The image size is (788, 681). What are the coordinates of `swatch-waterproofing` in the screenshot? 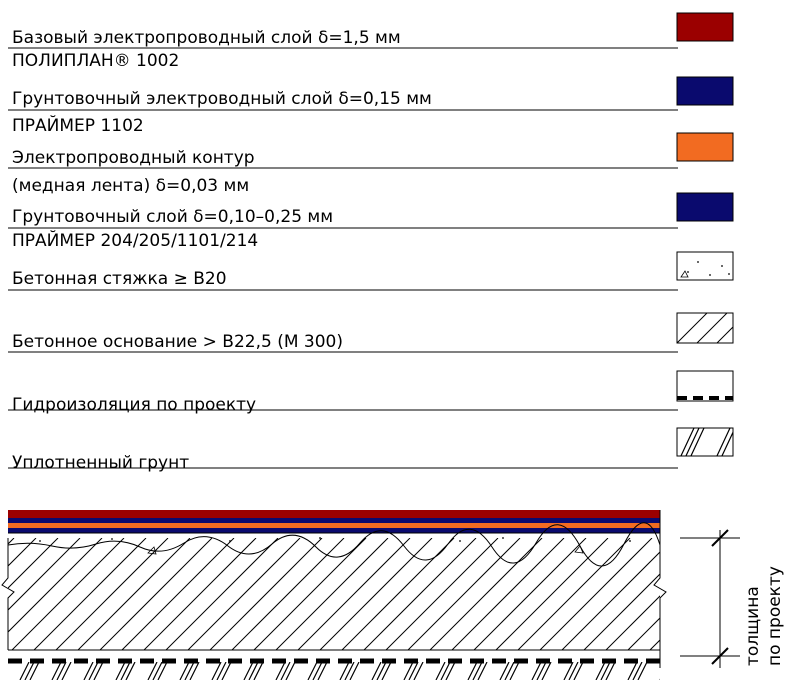 It's located at (705, 386).